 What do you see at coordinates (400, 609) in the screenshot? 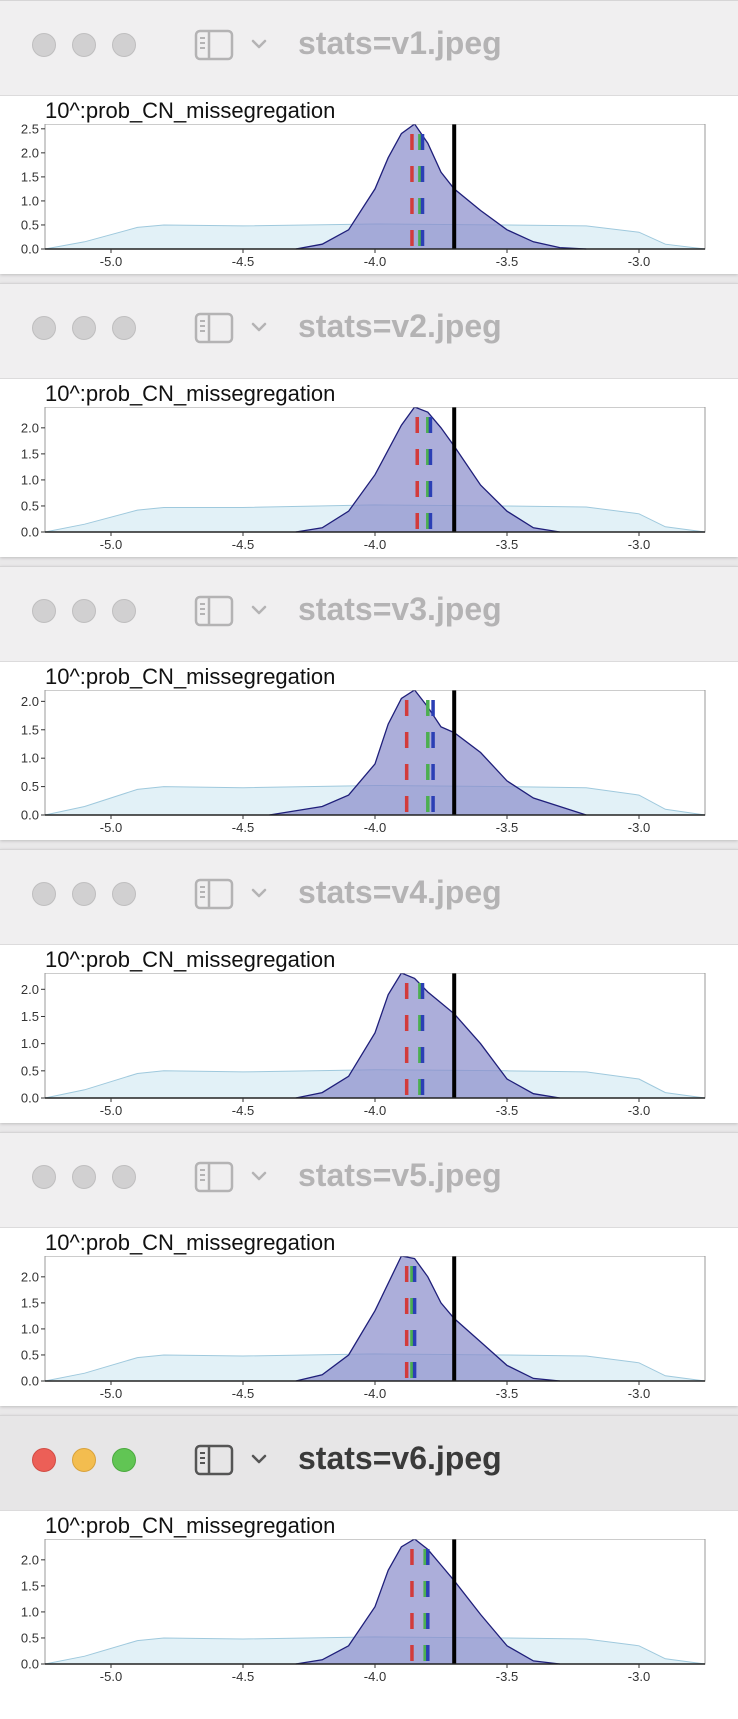
I see `window-title: stats=v3.jpeg` at bounding box center [400, 609].